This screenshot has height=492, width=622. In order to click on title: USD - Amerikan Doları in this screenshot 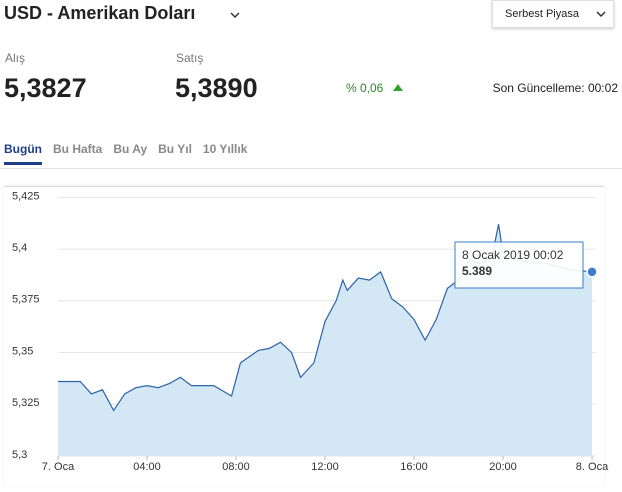, I will do `click(100, 13)`.